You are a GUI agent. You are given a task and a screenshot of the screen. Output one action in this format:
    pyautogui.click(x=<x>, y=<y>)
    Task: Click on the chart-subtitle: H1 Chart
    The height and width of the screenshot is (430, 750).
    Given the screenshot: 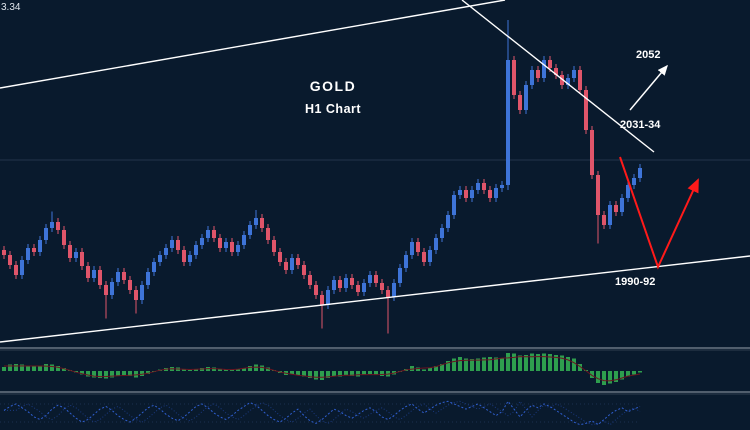 What is the action you would take?
    pyautogui.click(x=333, y=109)
    